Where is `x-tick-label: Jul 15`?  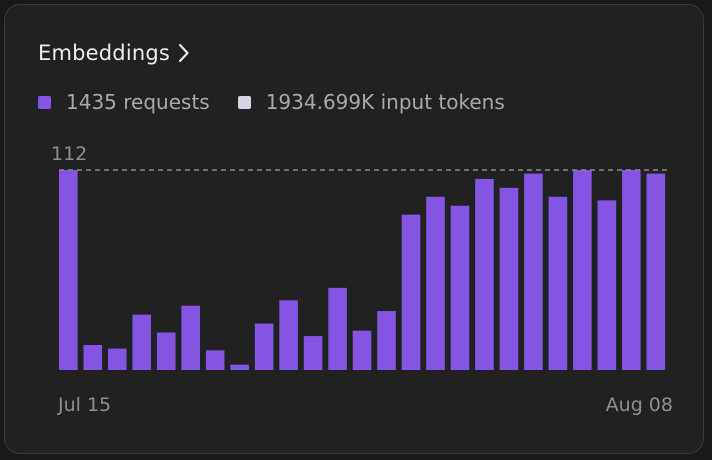
x-tick-label: Jul 15 is located at coordinates (84, 405).